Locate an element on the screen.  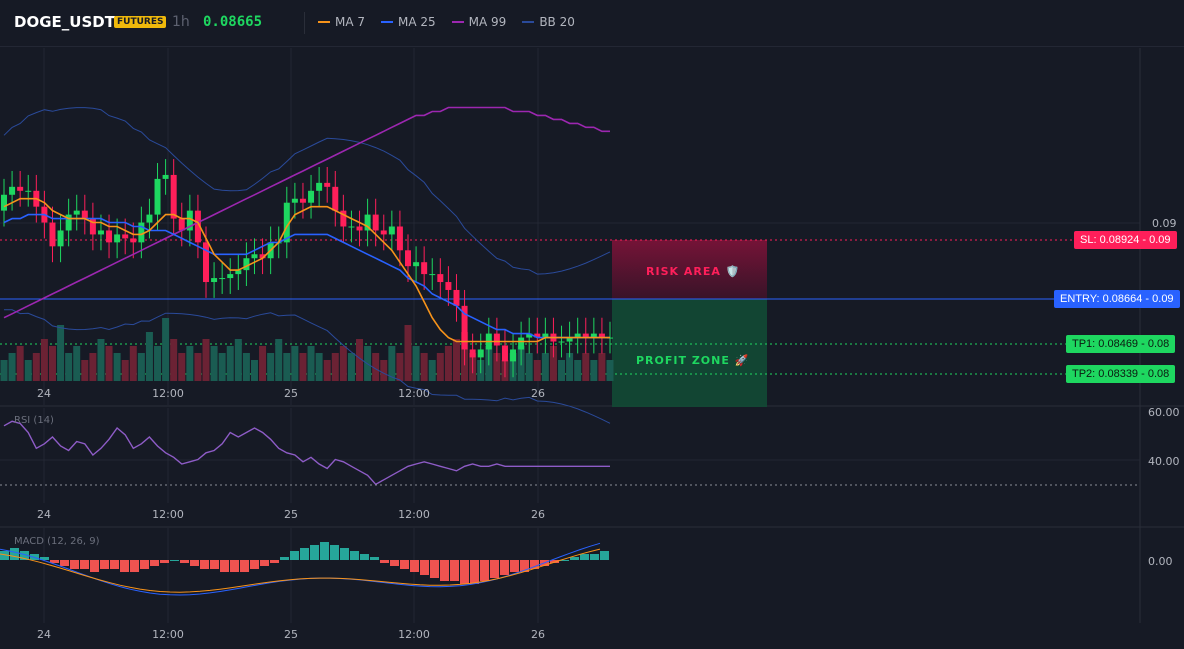
ma99-swatch is located at coordinates (457, 22).